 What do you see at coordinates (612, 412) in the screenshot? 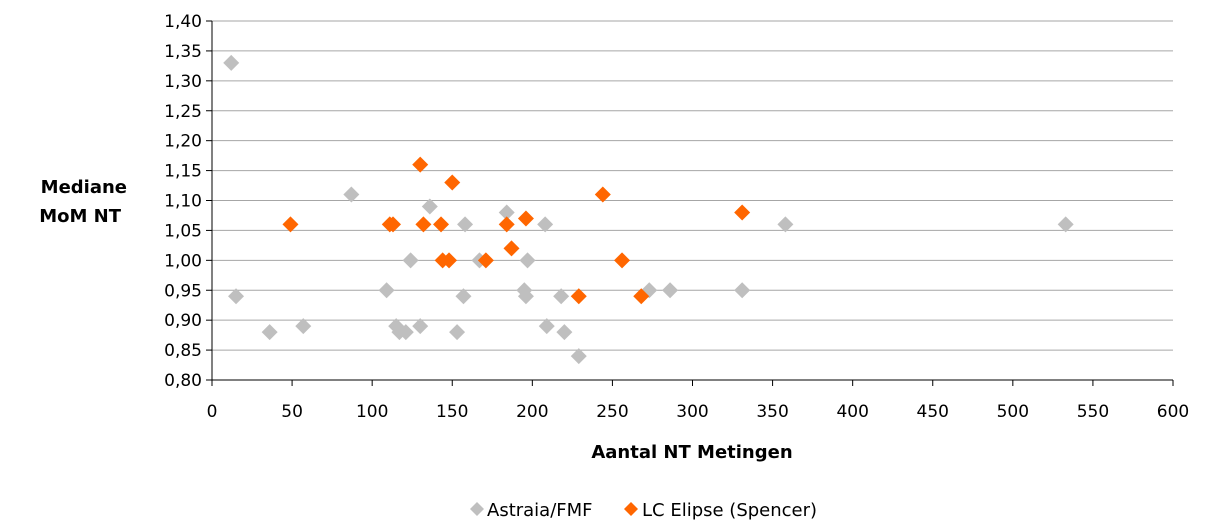
I see `x-tick-label: 250` at bounding box center [612, 412].